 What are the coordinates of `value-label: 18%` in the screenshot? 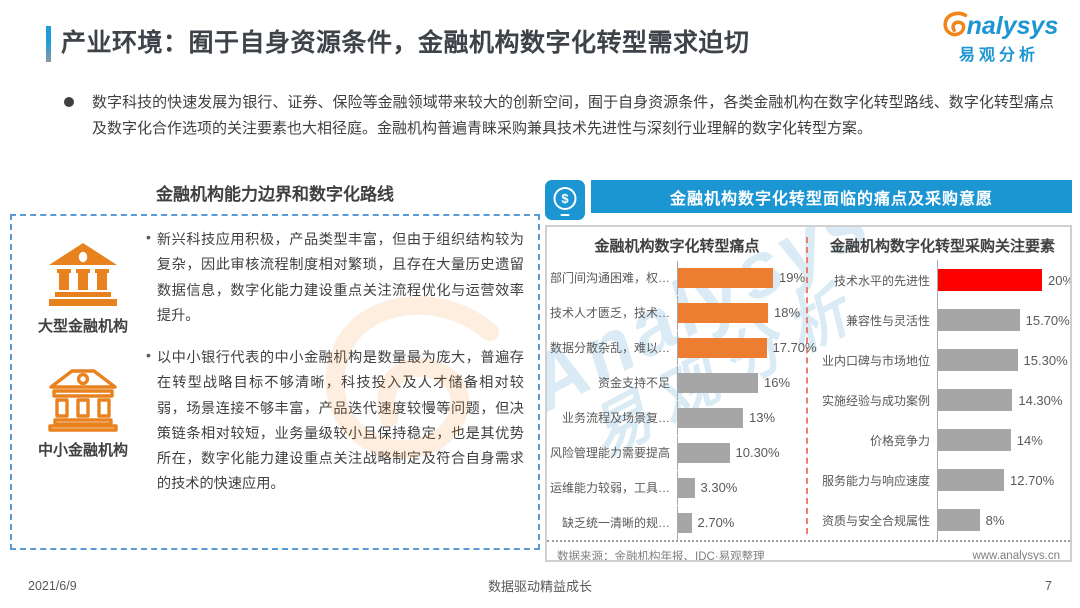 It's located at (787, 312).